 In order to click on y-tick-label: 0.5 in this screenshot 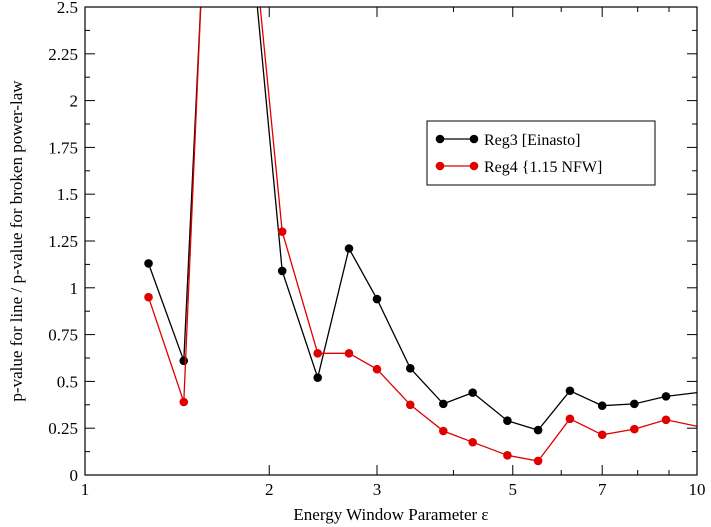, I will do `click(67, 381)`.